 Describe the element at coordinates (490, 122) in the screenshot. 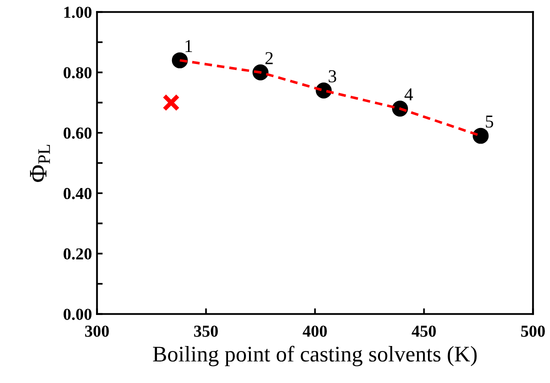

I see `annotation: 5` at that location.